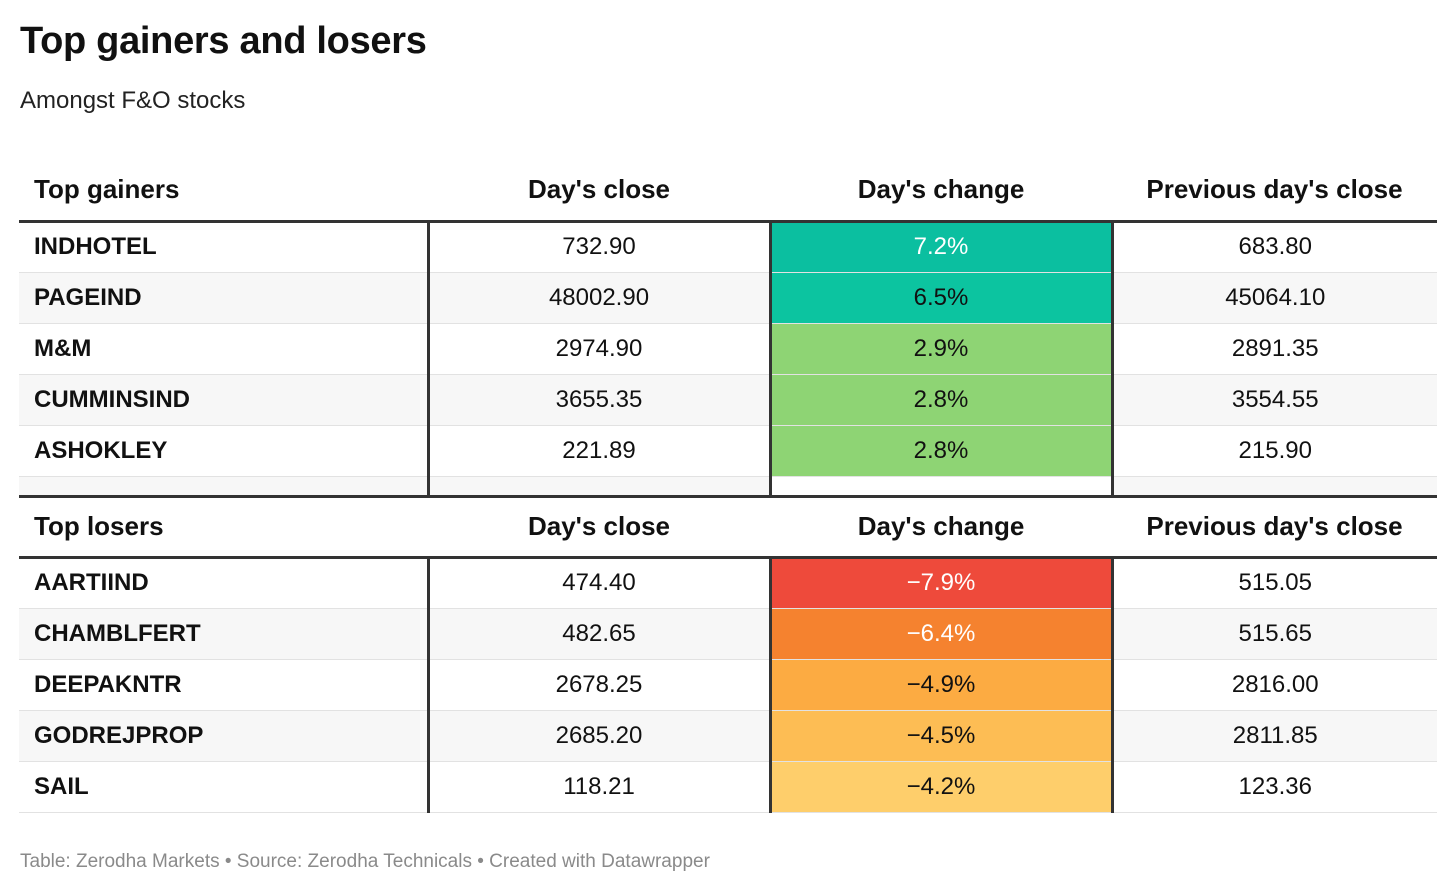 Image resolution: width=1456 pixels, height=894 pixels. What do you see at coordinates (223, 41) in the screenshot?
I see `chart-title: Top gainers and losers` at bounding box center [223, 41].